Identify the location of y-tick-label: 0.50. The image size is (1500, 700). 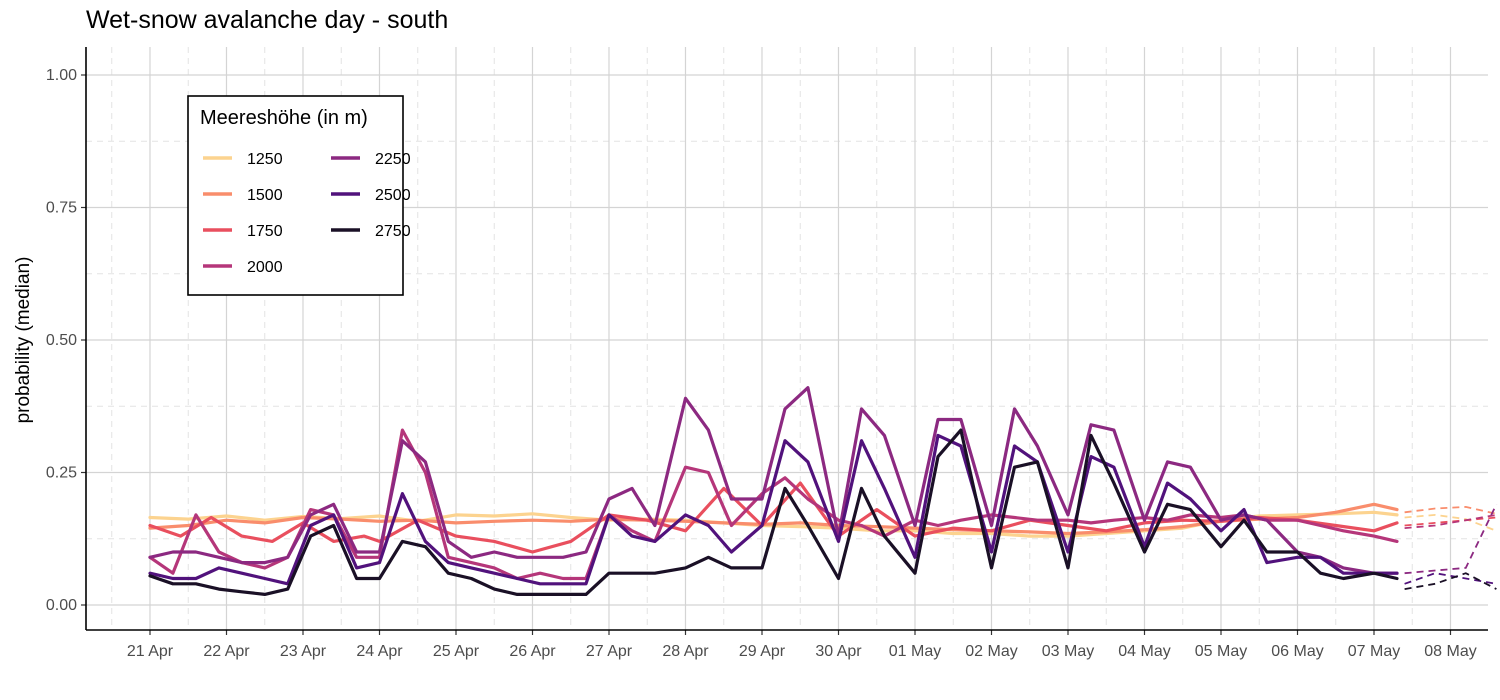
(61, 340).